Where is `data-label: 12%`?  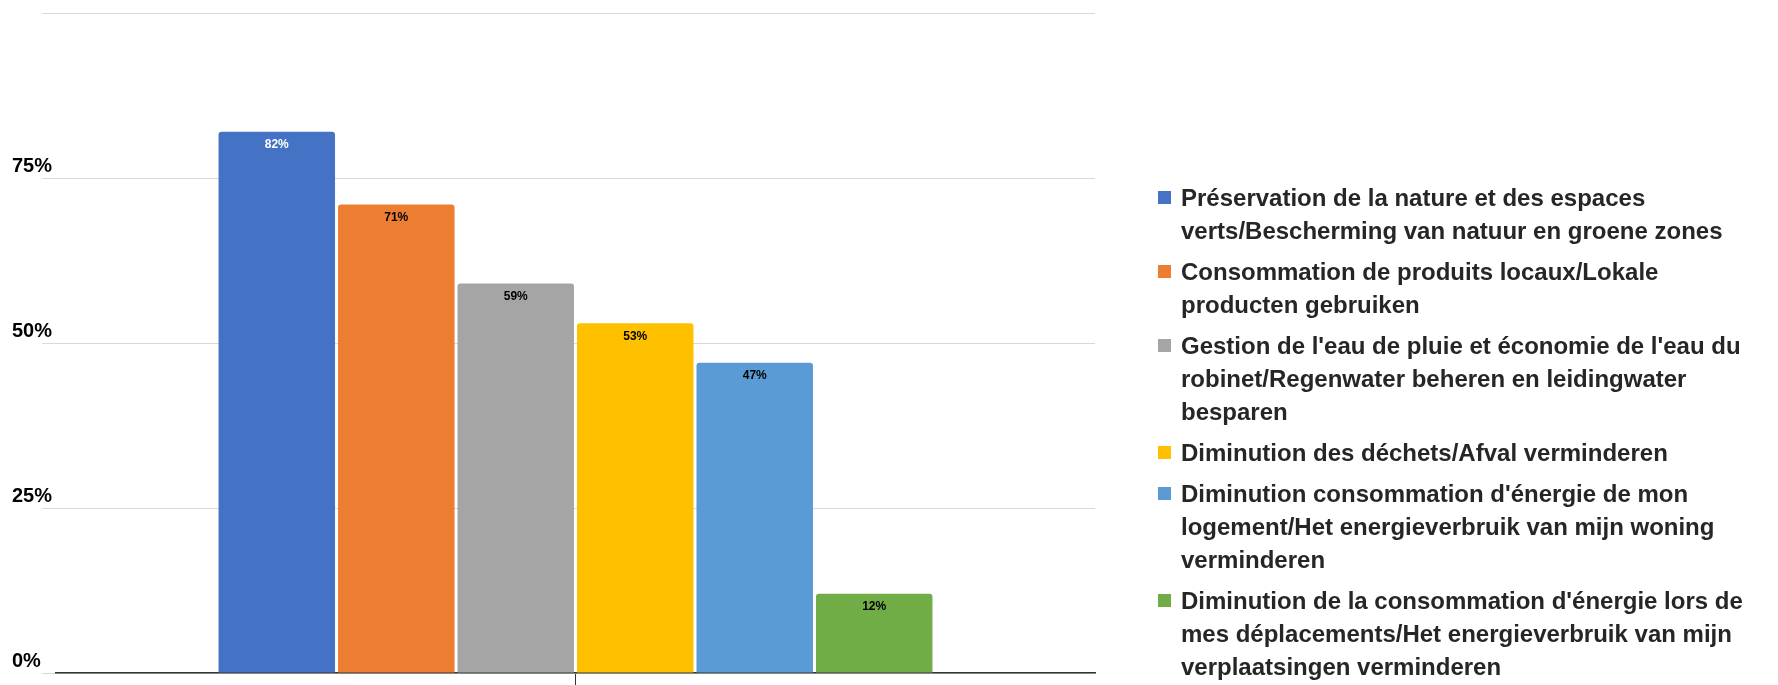 data-label: 12% is located at coordinates (874, 606).